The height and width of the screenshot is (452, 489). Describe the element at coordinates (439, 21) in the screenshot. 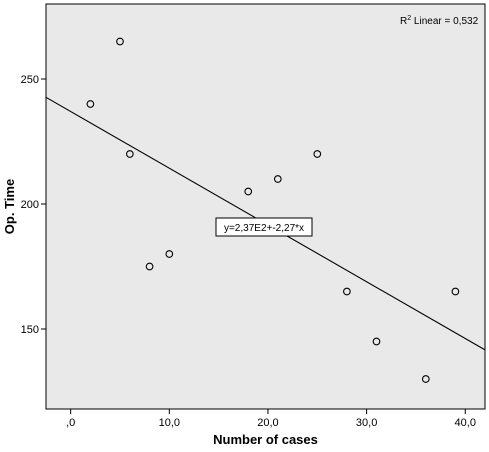

I see `r2-label: R2 Linear = 0,532` at that location.